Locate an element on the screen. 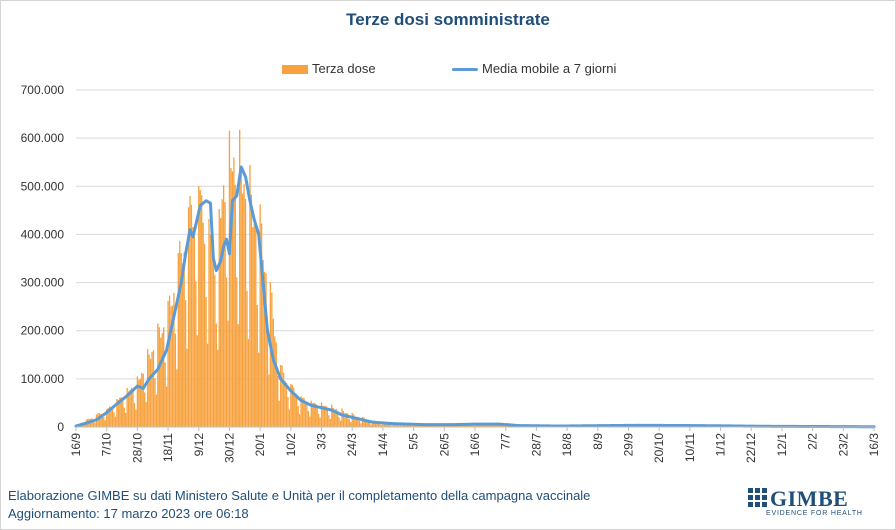 Image resolution: width=896 pixels, height=530 pixels. x-tick-label: 1/12 is located at coordinates (721, 445).